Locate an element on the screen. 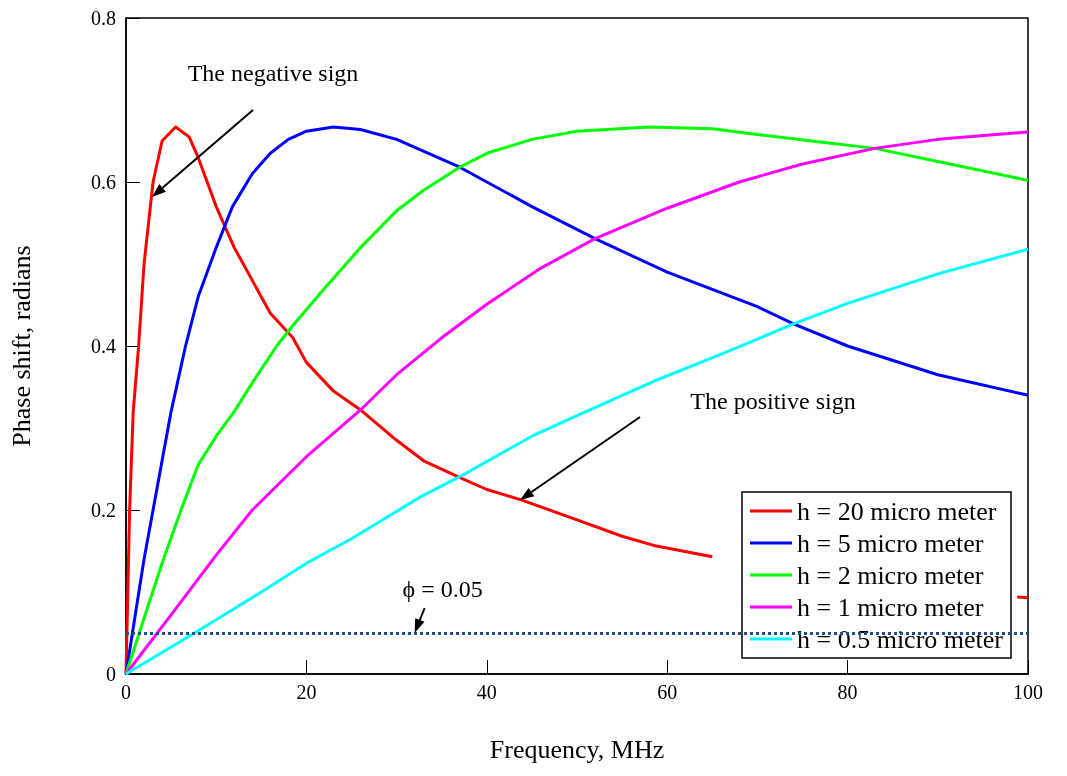 The image size is (1067, 776). y-tick-label: 0.8 is located at coordinates (103, 18).